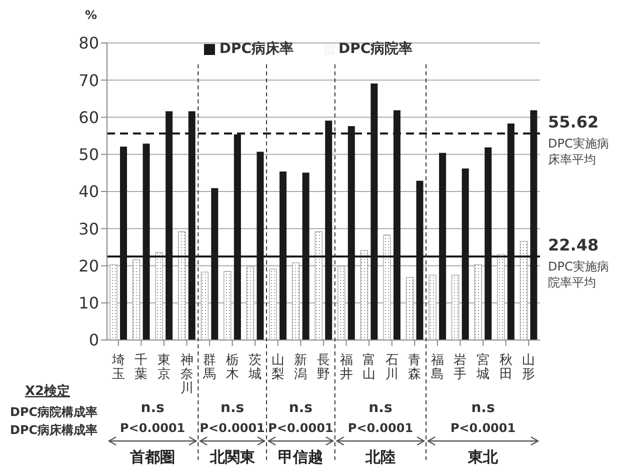  What do you see at coordinates (346, 367) in the screenshot?
I see `x-tick-label: 福井` at bounding box center [346, 367].